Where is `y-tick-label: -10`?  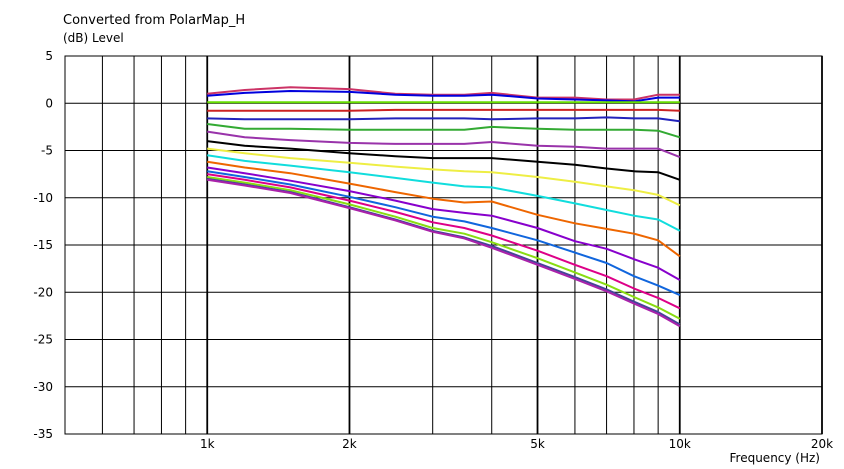
y-tick-label: -10 is located at coordinates (43, 198).